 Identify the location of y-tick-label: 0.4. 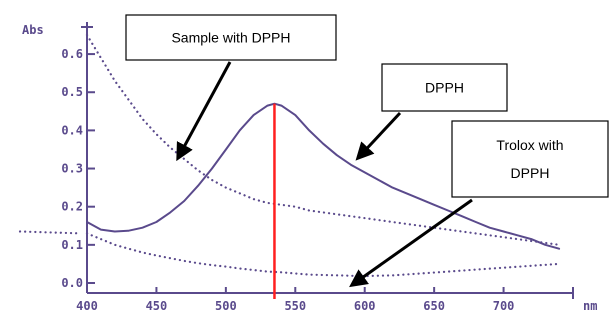
(72, 130).